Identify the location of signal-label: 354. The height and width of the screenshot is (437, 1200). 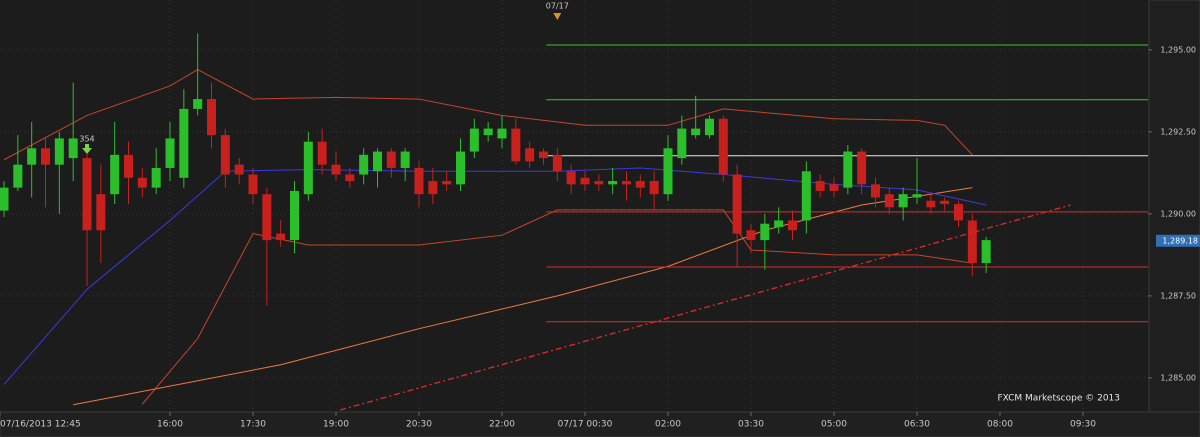
(86, 139).